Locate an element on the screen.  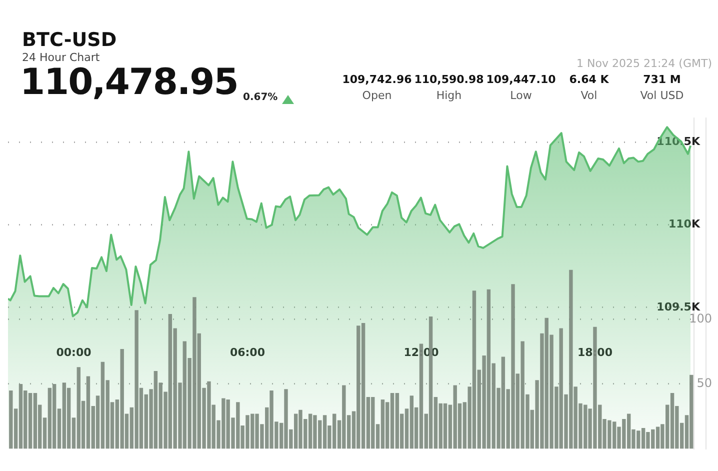
text: Vol USD is located at coordinates (662, 95).